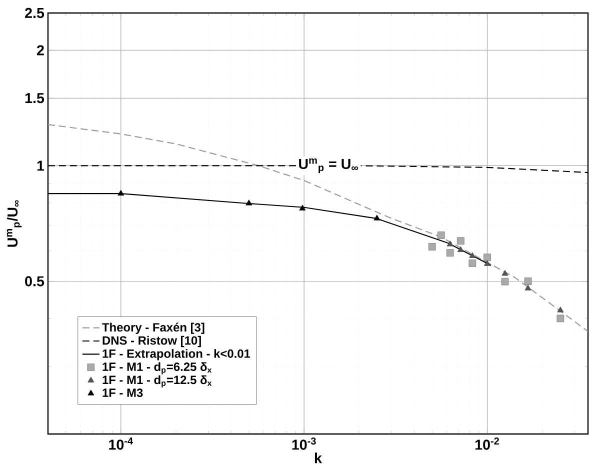  I want to click on legend-label: DNS - Ristow [10], so click(151, 342).